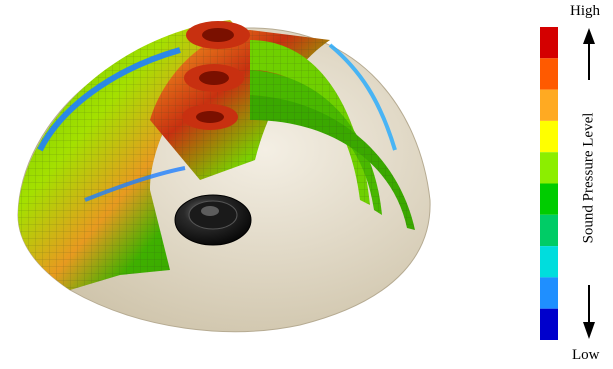 The height and width of the screenshot is (369, 613). I want to click on legend-axis-label: Sound Pressure Level, so click(588, 178).